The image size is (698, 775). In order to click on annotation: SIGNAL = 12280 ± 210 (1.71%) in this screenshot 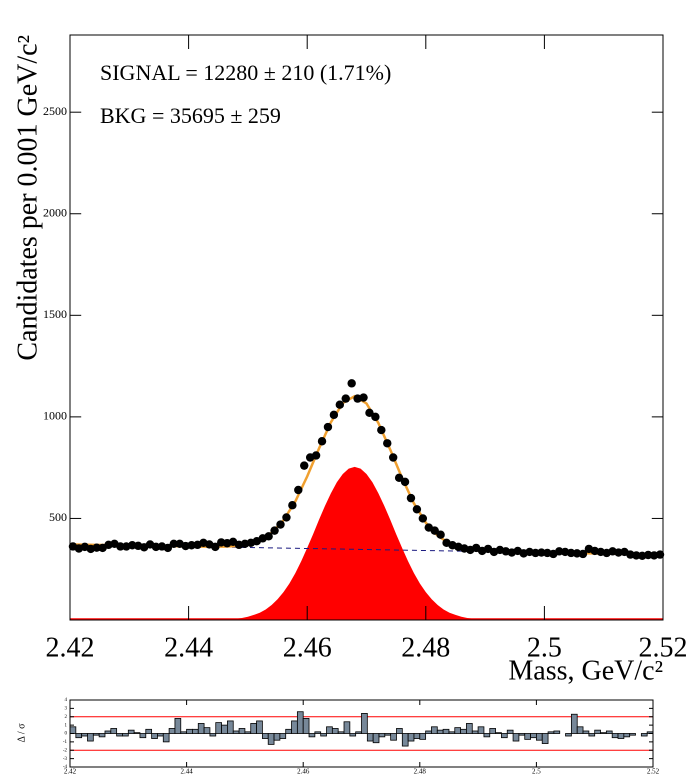, I will do `click(245, 72)`.